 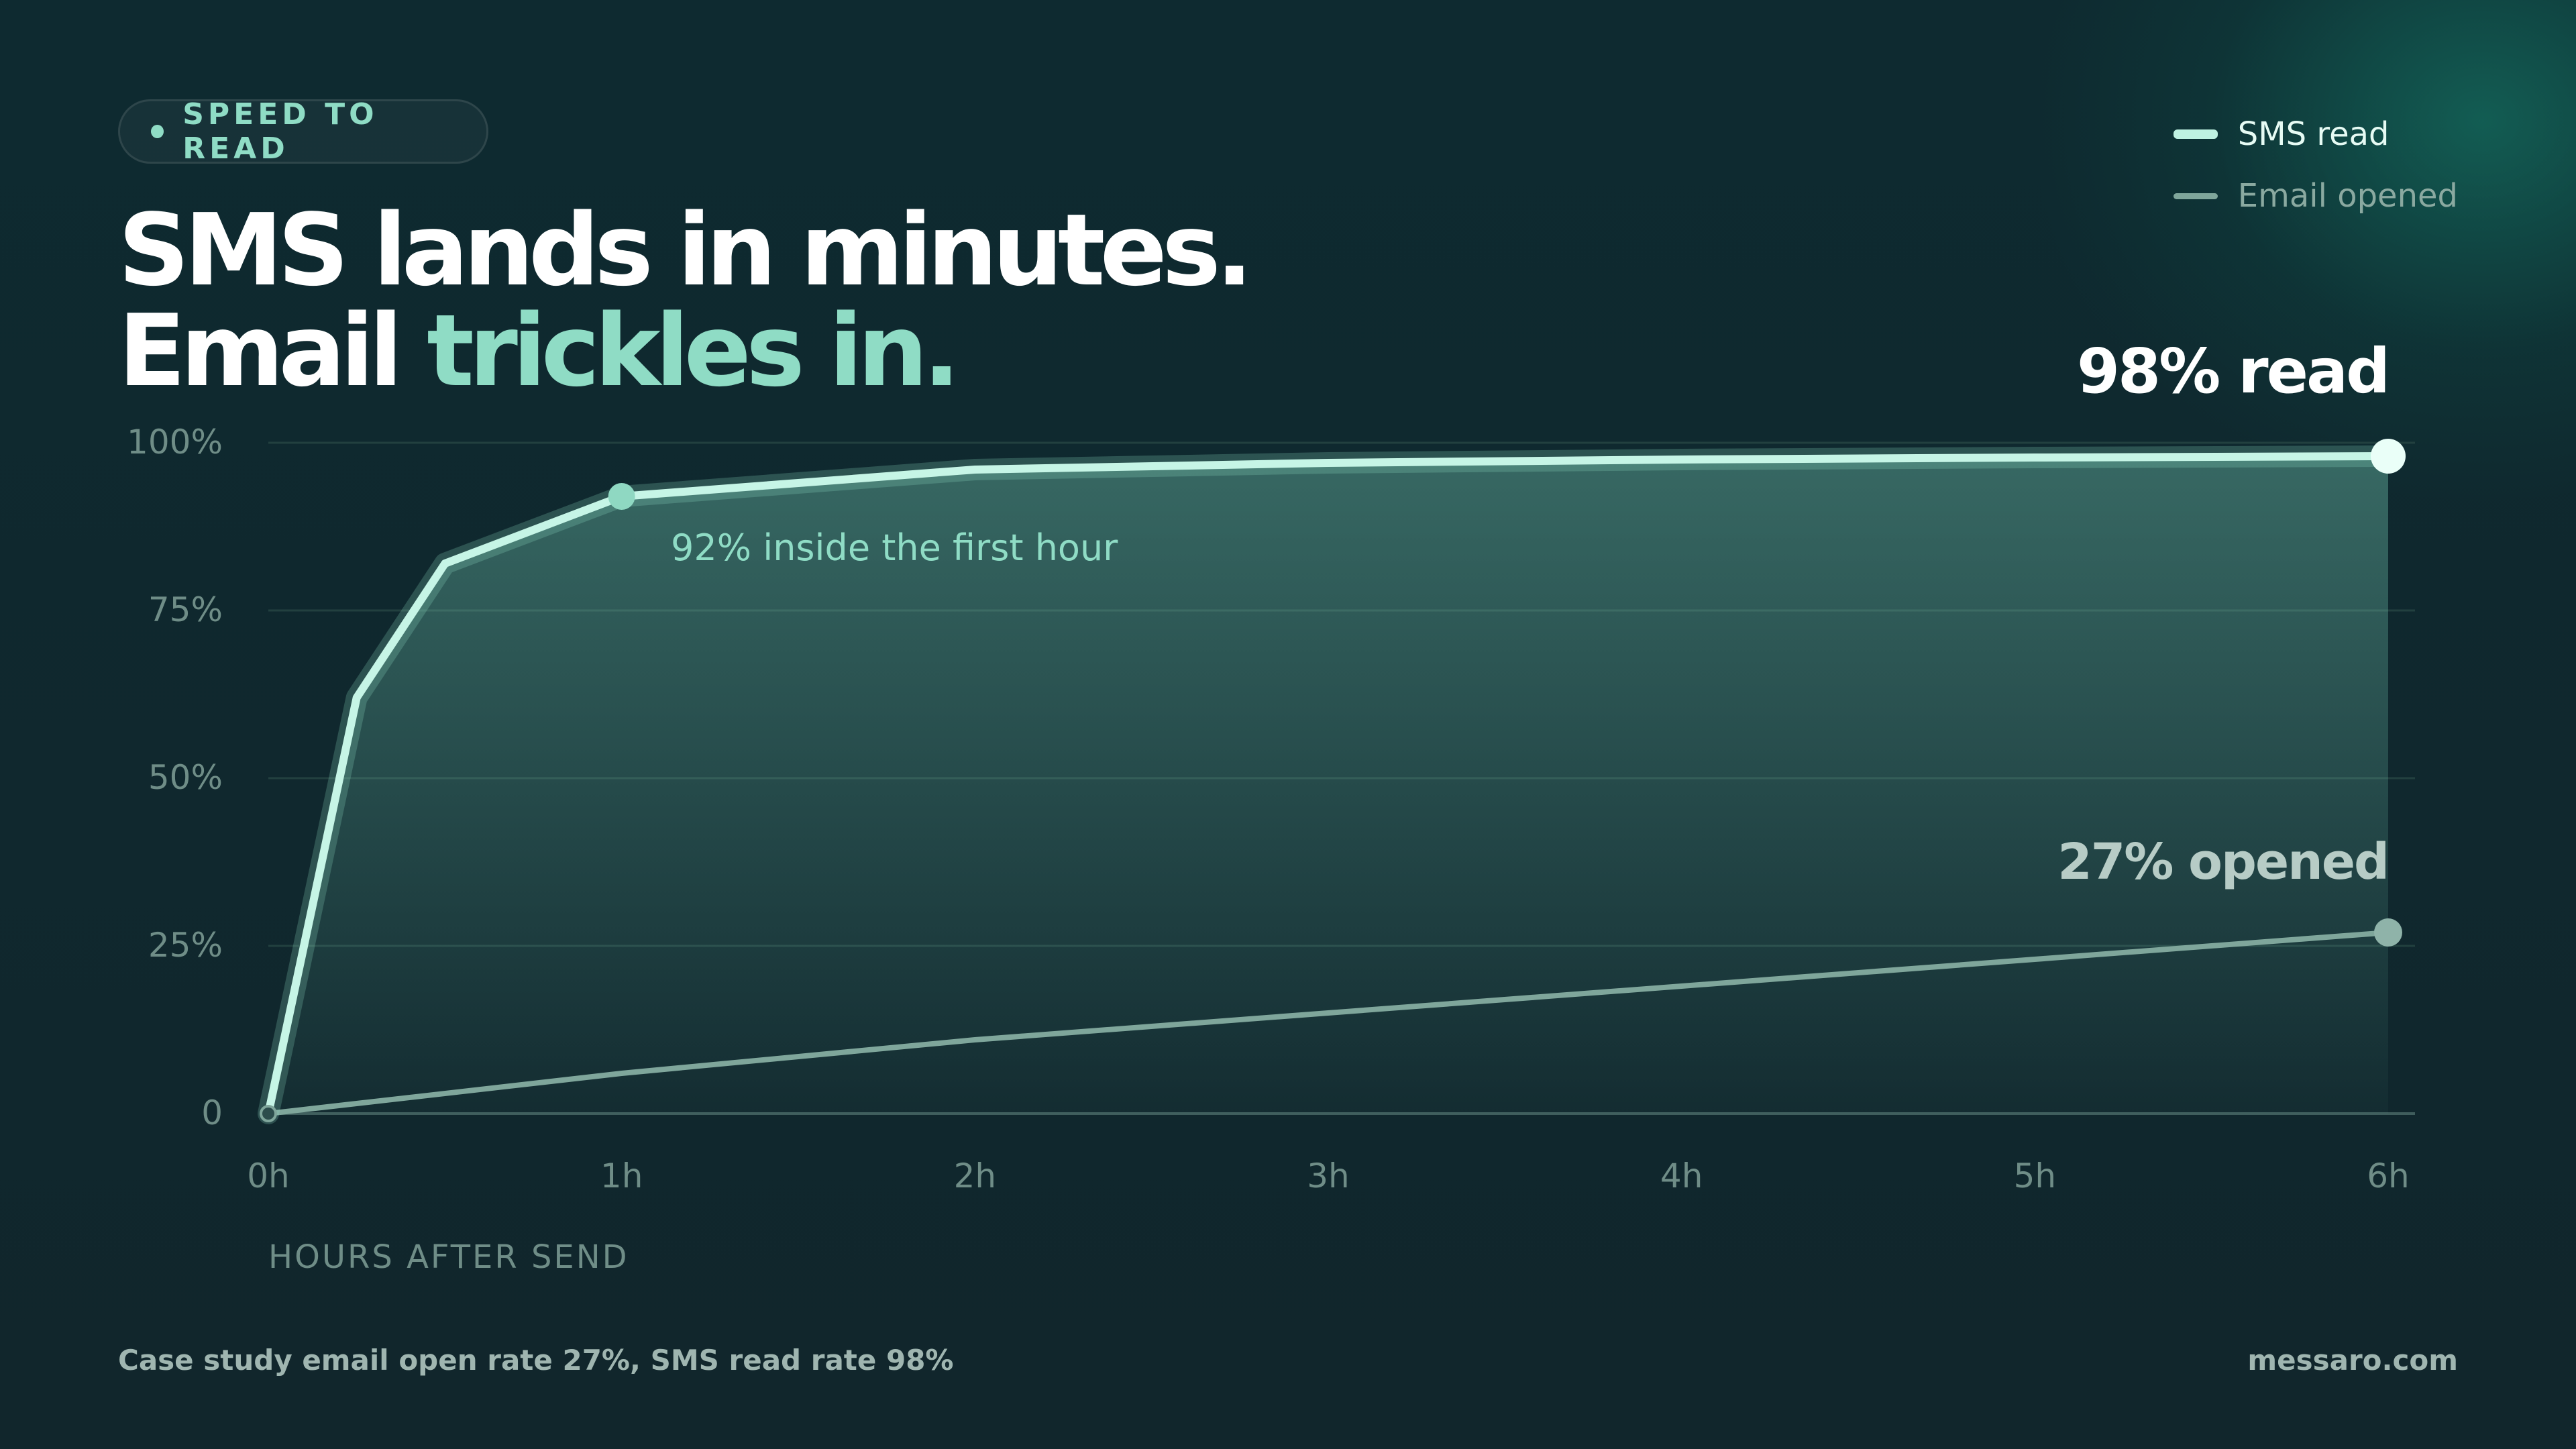 I want to click on legend-label-sms: SMS read, so click(x=2313, y=134).